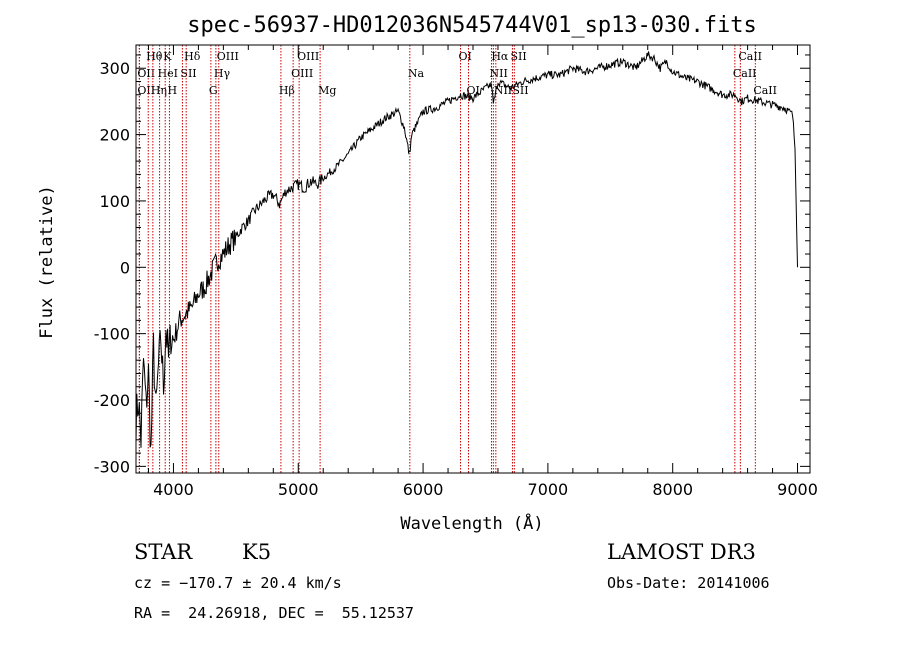 This screenshot has width=900, height=649. Describe the element at coordinates (465, 56) in the screenshot. I see `spectral-line-label: OI` at that location.